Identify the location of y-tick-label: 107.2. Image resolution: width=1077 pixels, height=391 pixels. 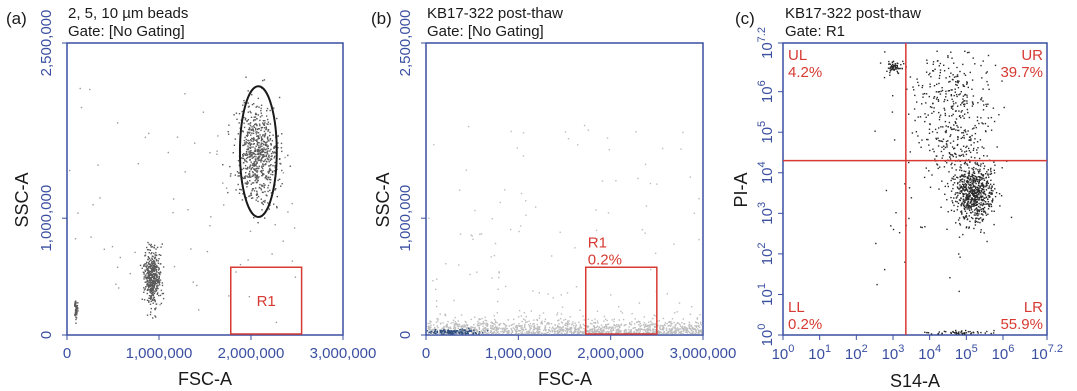
(766, 43).